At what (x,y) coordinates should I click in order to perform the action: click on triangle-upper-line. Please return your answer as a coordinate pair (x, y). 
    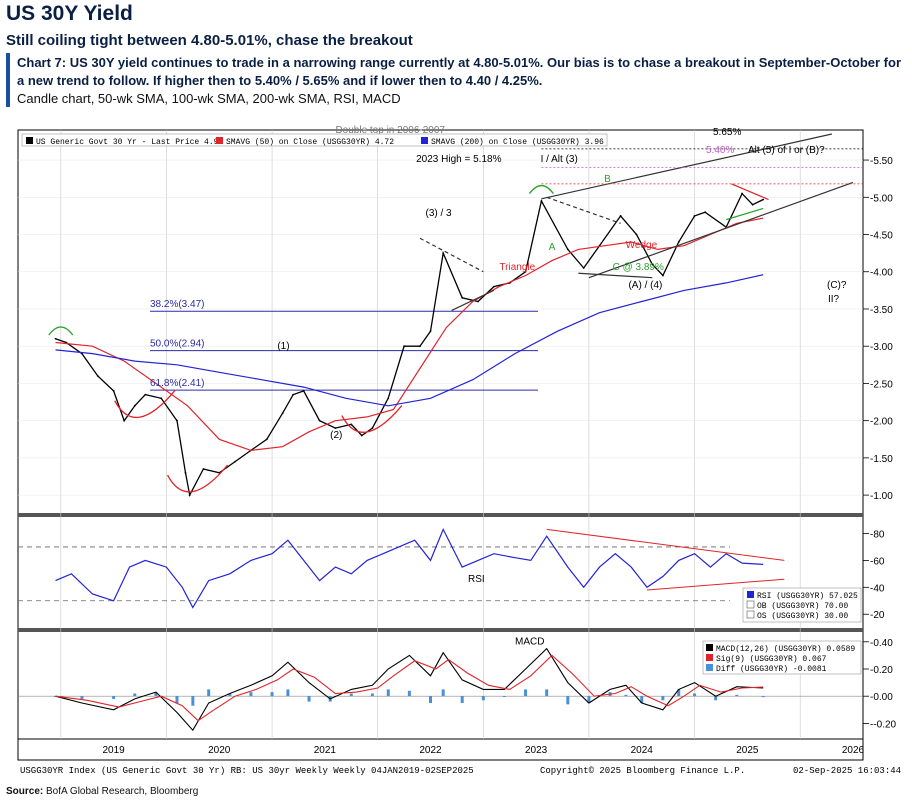
    Looking at the image, I should click on (451, 255).